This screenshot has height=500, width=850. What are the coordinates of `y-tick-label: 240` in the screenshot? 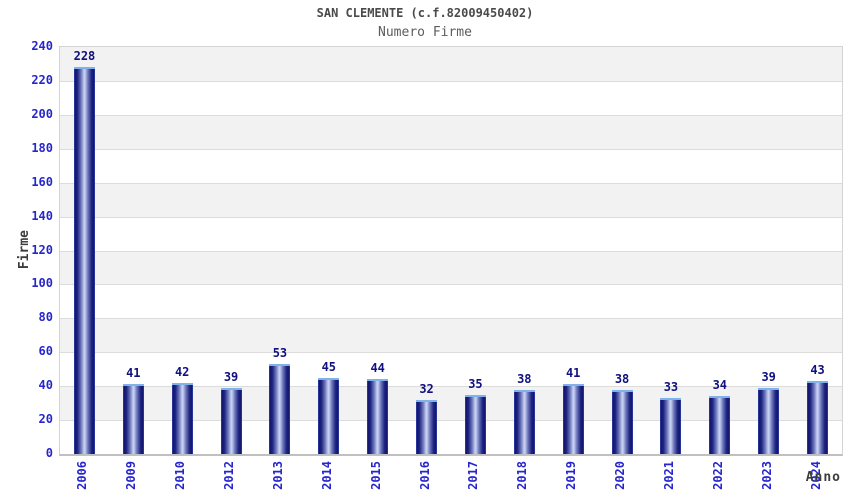 It's located at (42, 46).